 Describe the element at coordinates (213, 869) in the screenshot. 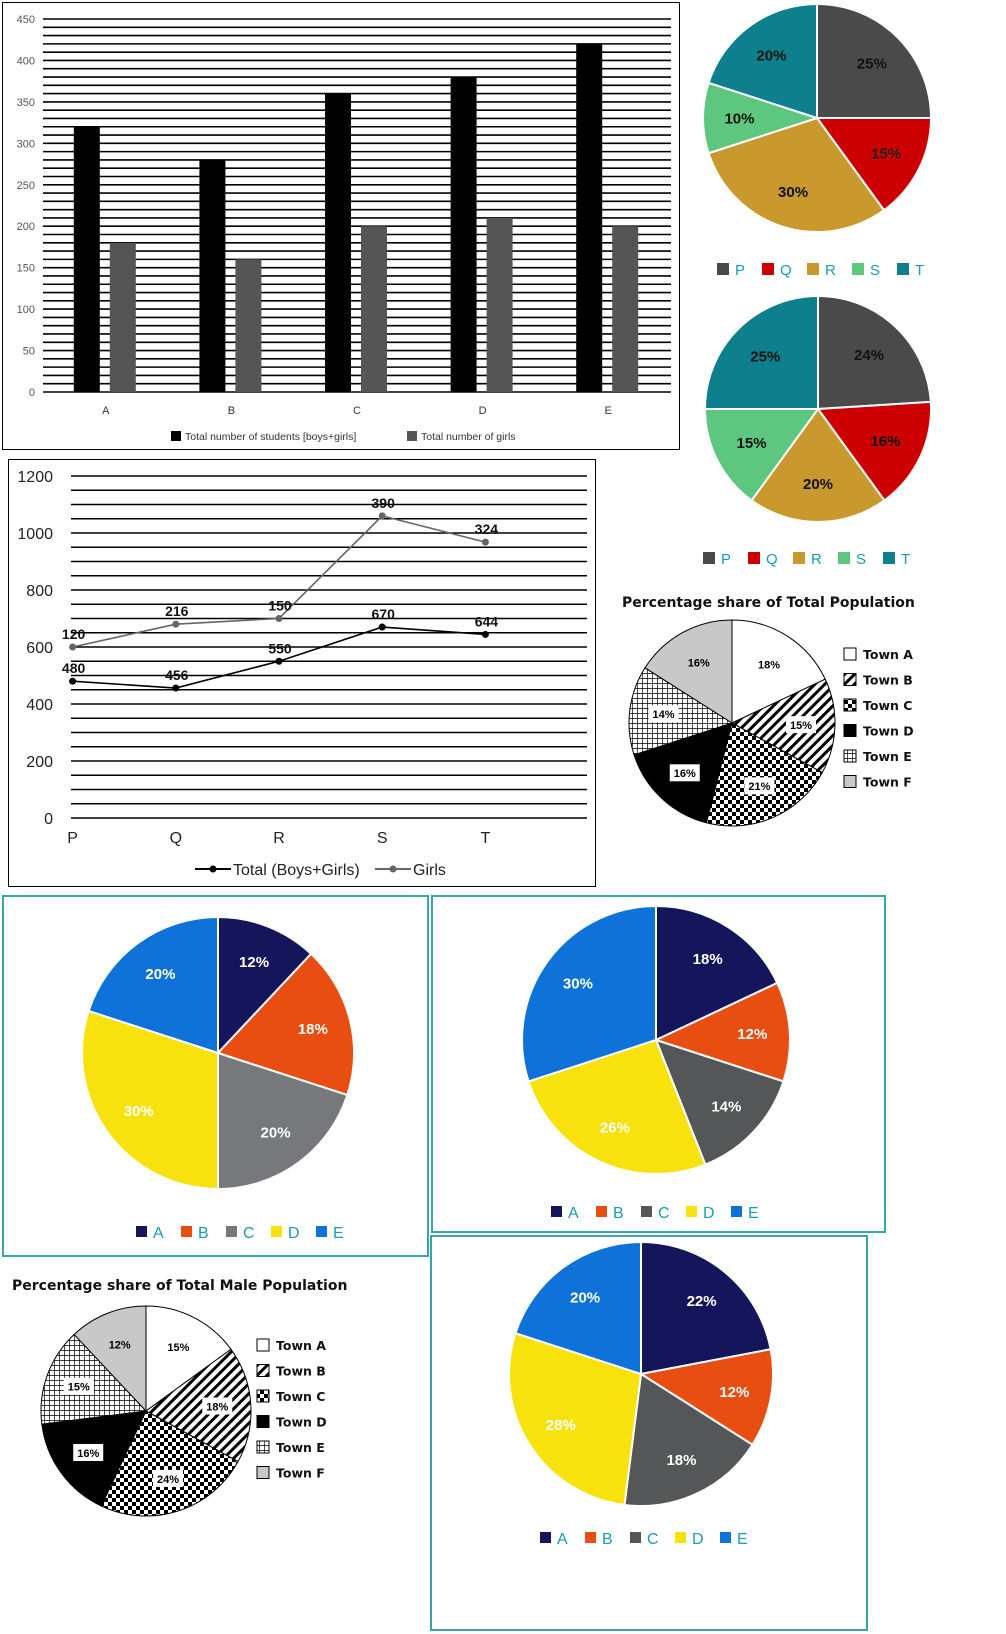

I see `legend-marker` at that location.